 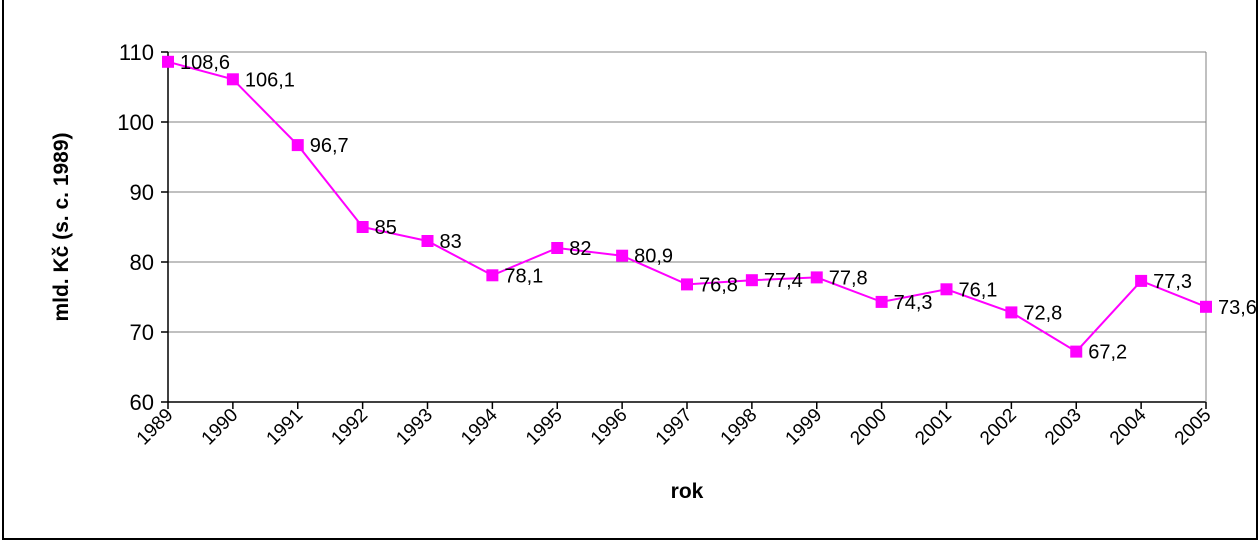 I want to click on x-tick-label: 2000, so click(x=868, y=427).